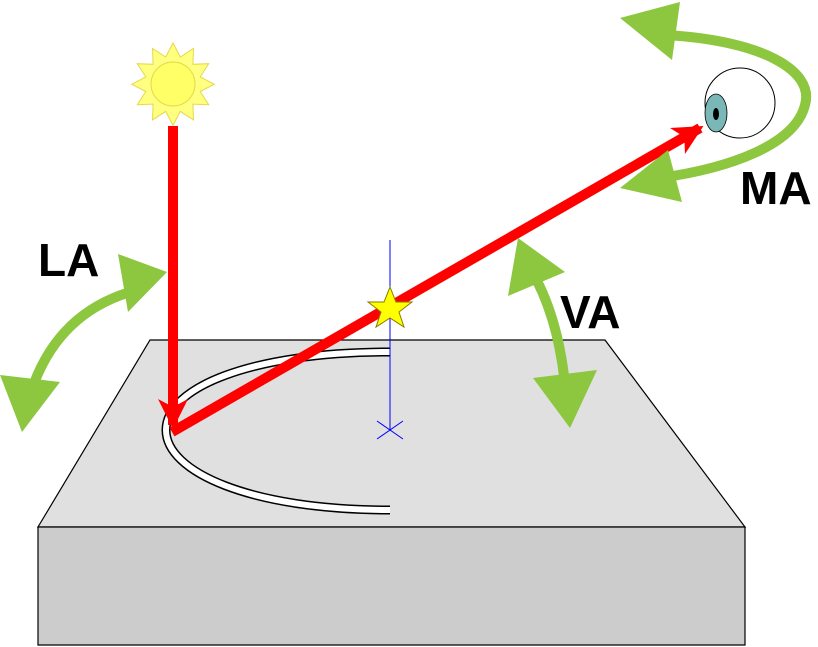 The height and width of the screenshot is (647, 818). What do you see at coordinates (78, 342) in the screenshot?
I see `lighting-angle-arc` at bounding box center [78, 342].